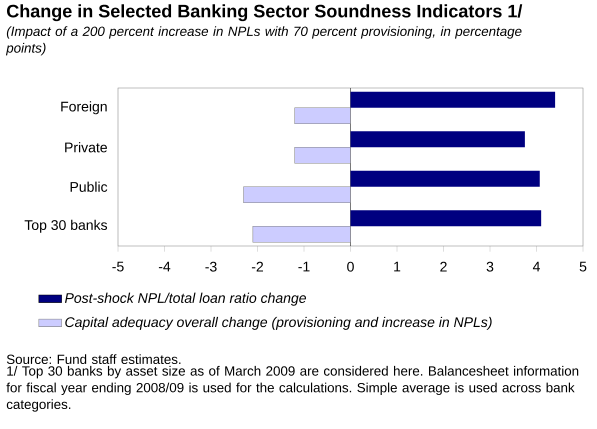 The image size is (597, 429). I want to click on x-tick-label: -2, so click(258, 267).